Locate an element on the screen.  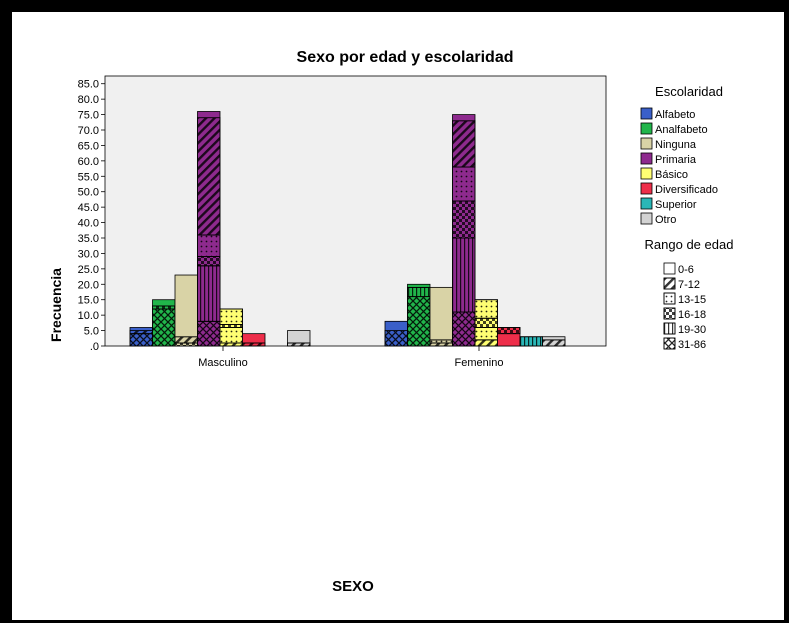
y-tick-label: 60.0 is located at coordinates (88, 162).